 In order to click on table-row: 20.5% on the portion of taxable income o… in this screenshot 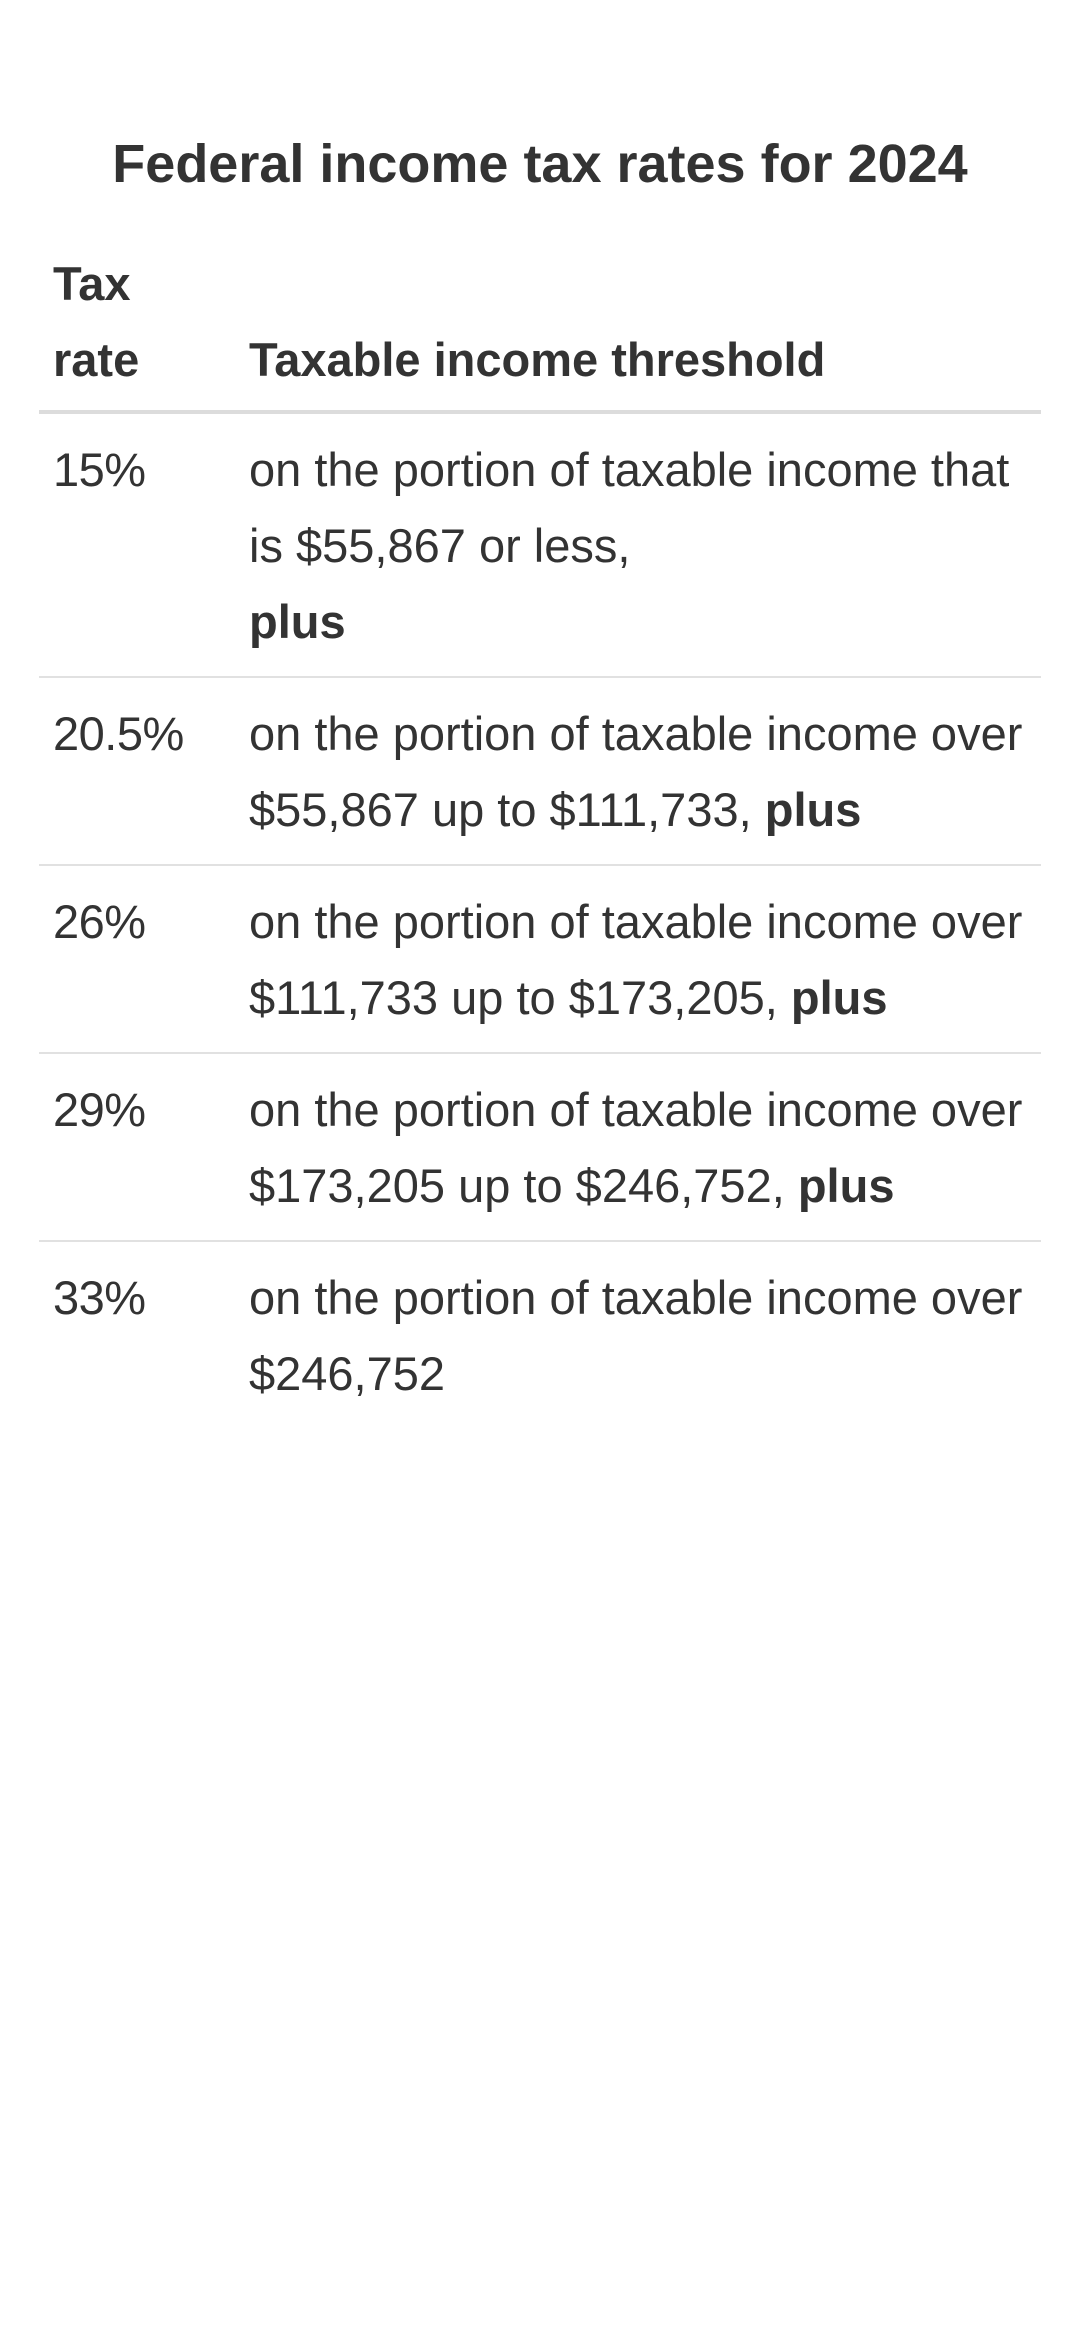, I will do `click(540, 771)`.